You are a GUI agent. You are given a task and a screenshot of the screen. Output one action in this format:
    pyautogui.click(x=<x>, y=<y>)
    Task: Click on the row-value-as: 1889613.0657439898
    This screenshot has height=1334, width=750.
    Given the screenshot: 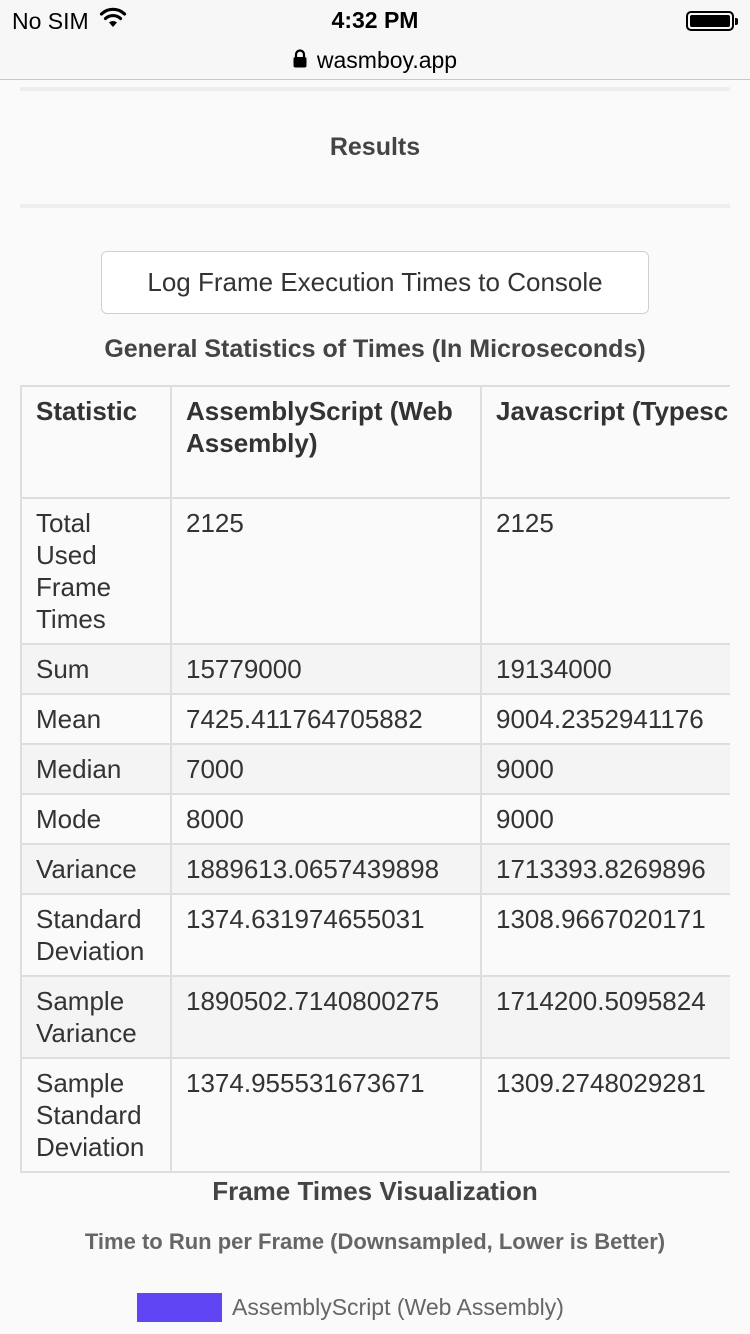 What is the action you would take?
    pyautogui.click(x=326, y=869)
    